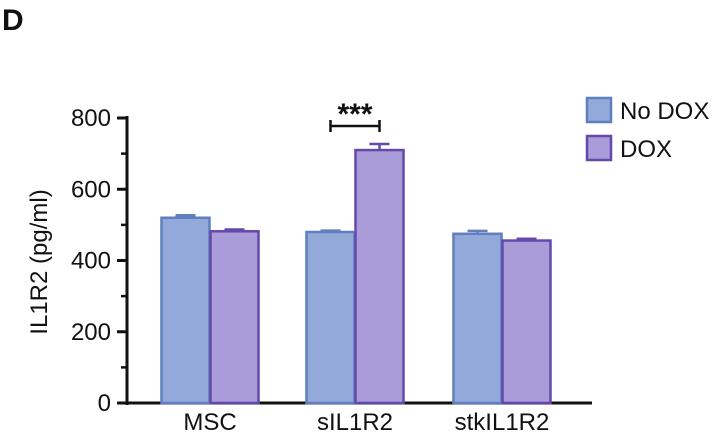 This screenshot has height=440, width=725. I want to click on significance-annotation: ***, so click(355, 115).